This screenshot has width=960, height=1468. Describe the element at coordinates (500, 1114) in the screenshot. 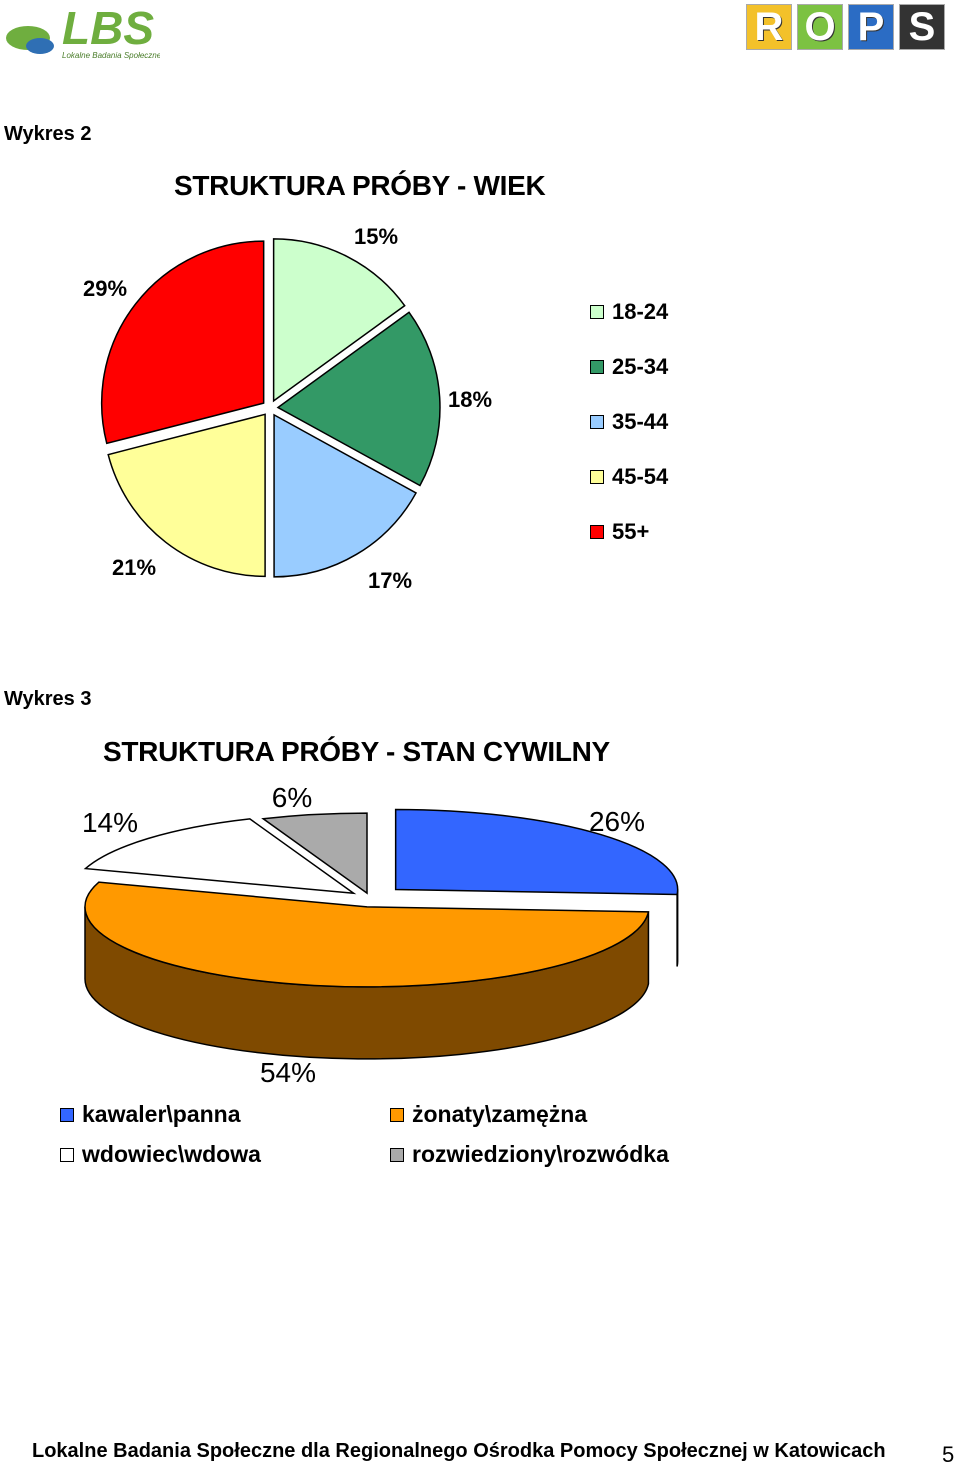

I see `legend-label: żonaty\zamężna` at that location.